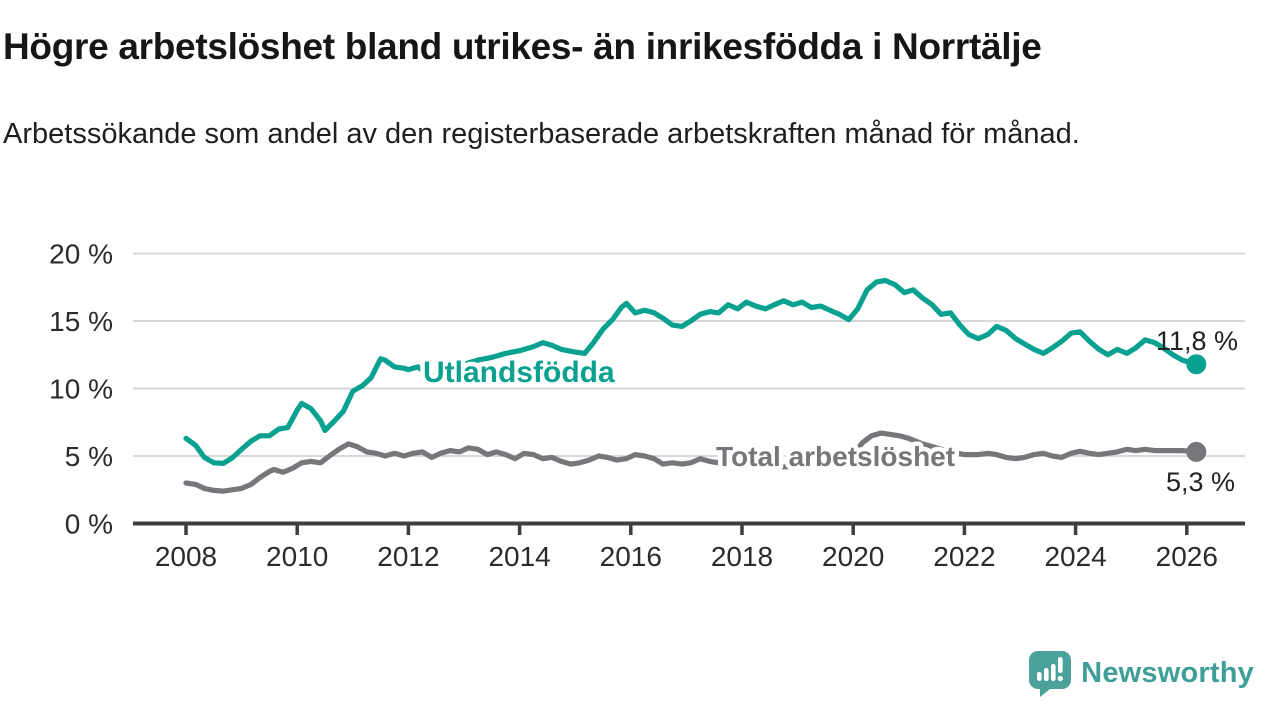 This screenshot has width=1280, height=720. Describe the element at coordinates (1053, 672) in the screenshot. I see `bar-large` at that location.